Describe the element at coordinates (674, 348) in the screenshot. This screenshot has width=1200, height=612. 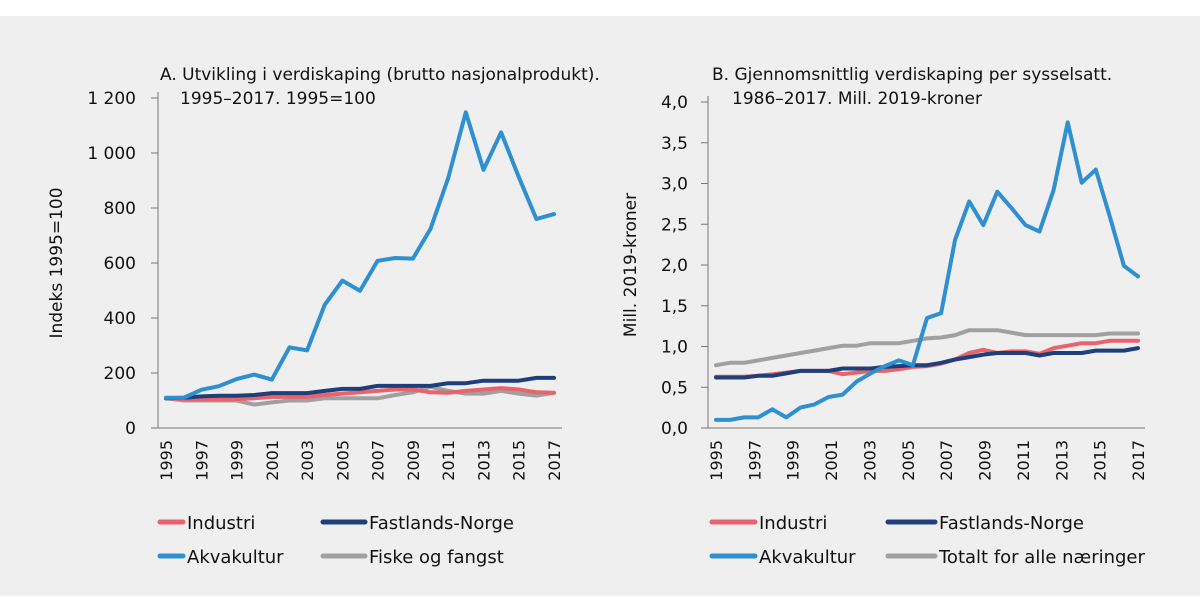
I see `y-tick-label: 1,0` at that location.